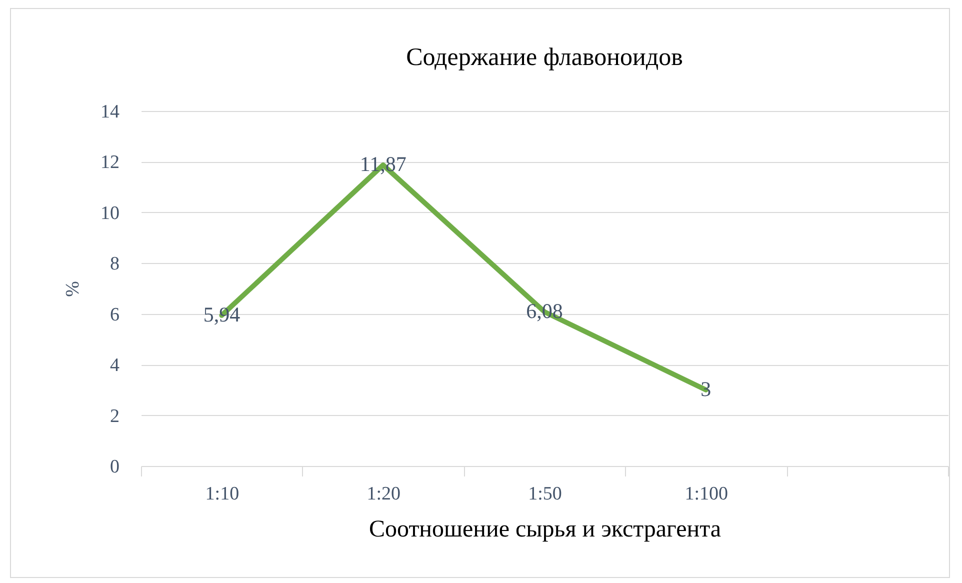 The width and height of the screenshot is (962, 583). I want to click on y-tick-label: 14, so click(110, 112).